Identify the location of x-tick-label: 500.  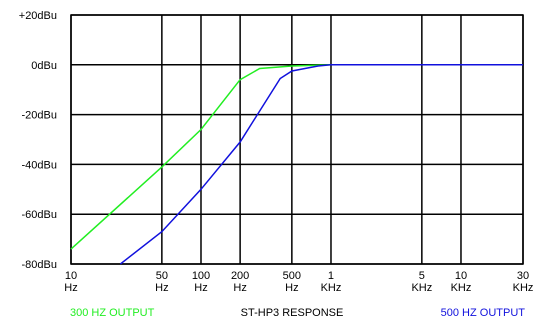
(292, 276).